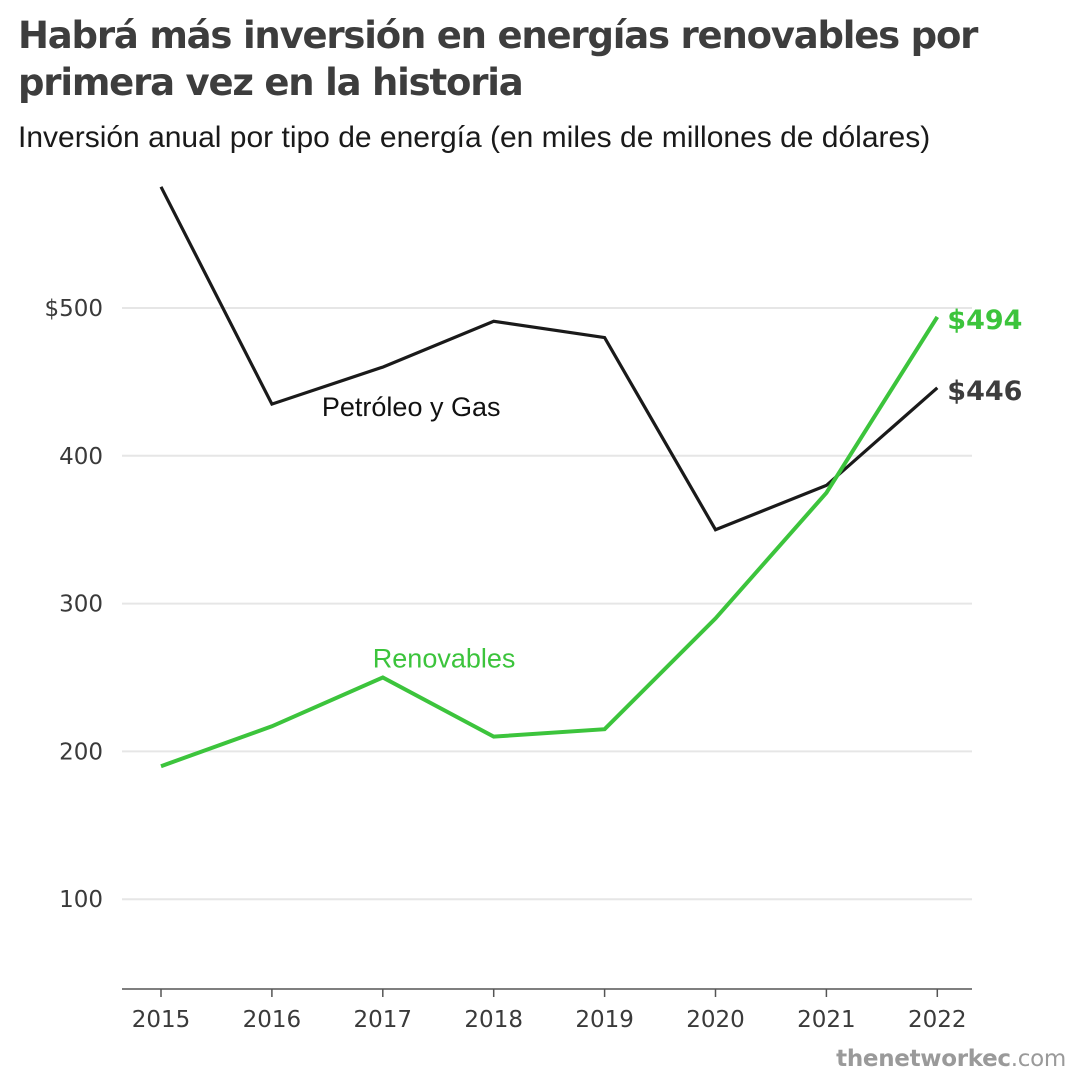 This screenshot has width=1080, height=1080. What do you see at coordinates (1038, 1059) in the screenshot?
I see `source-tld: .com` at bounding box center [1038, 1059].